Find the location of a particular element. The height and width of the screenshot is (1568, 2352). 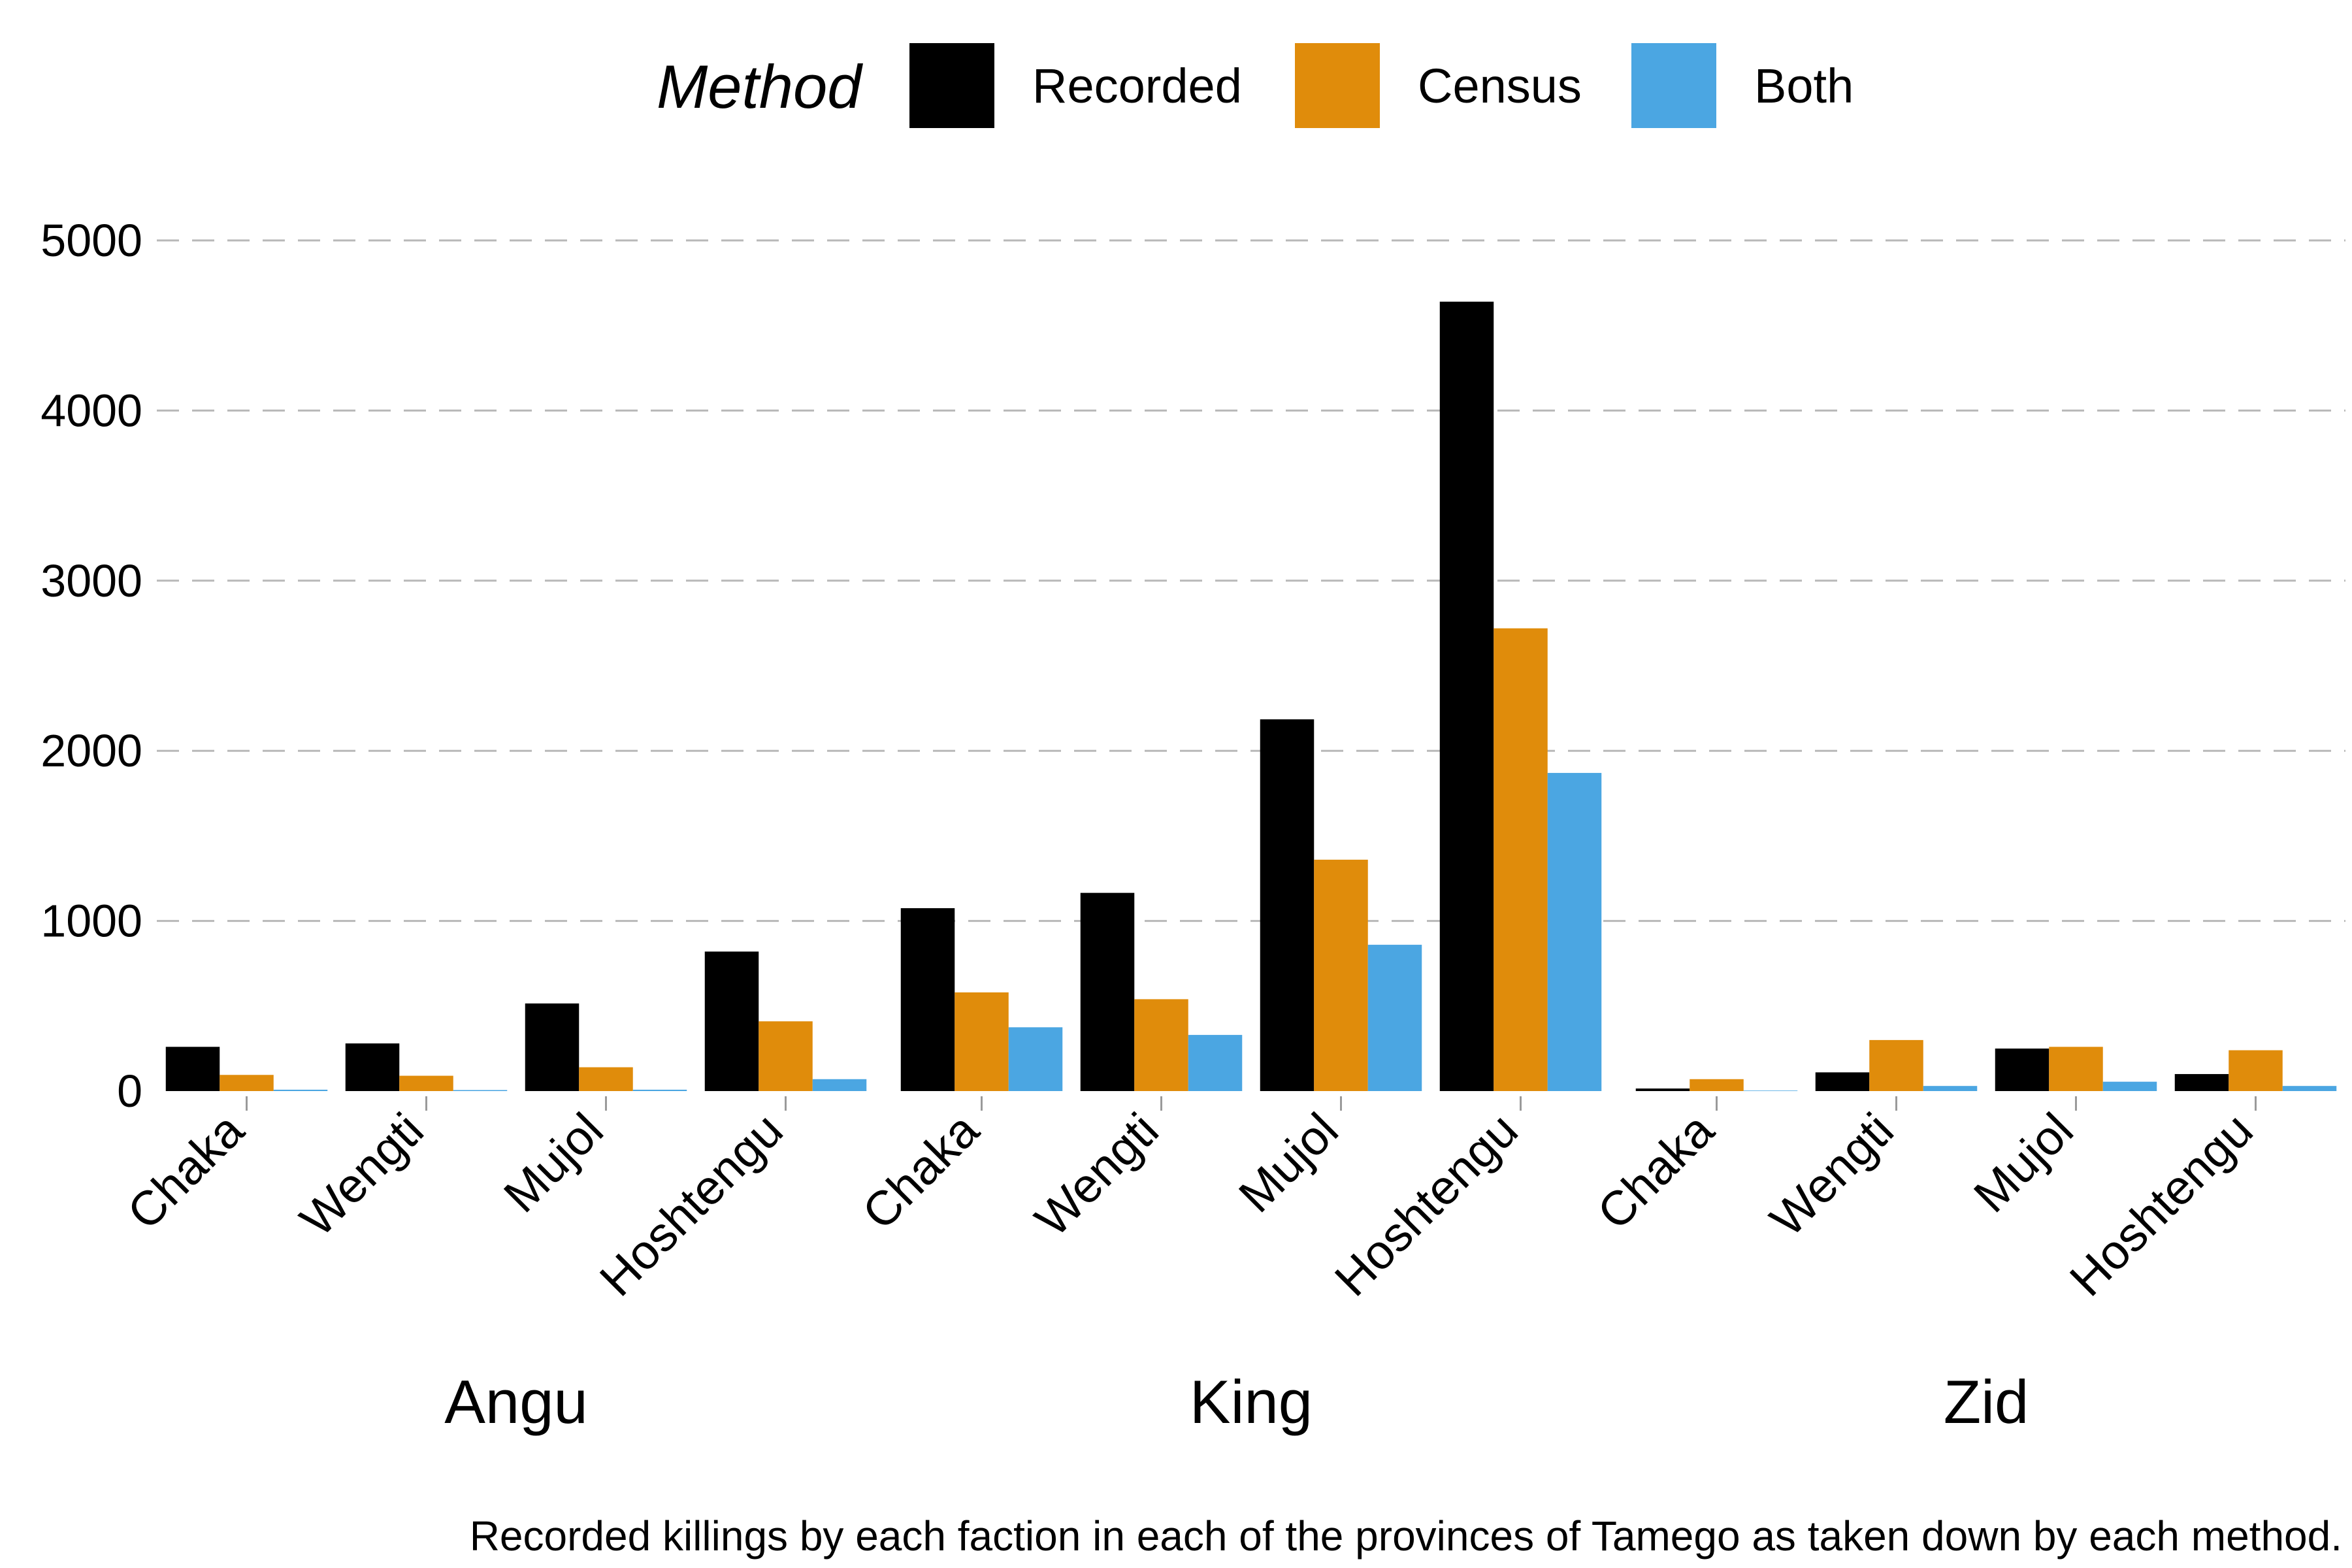

x-tick-label-king-chaka: Chaka is located at coordinates (921, 1171).